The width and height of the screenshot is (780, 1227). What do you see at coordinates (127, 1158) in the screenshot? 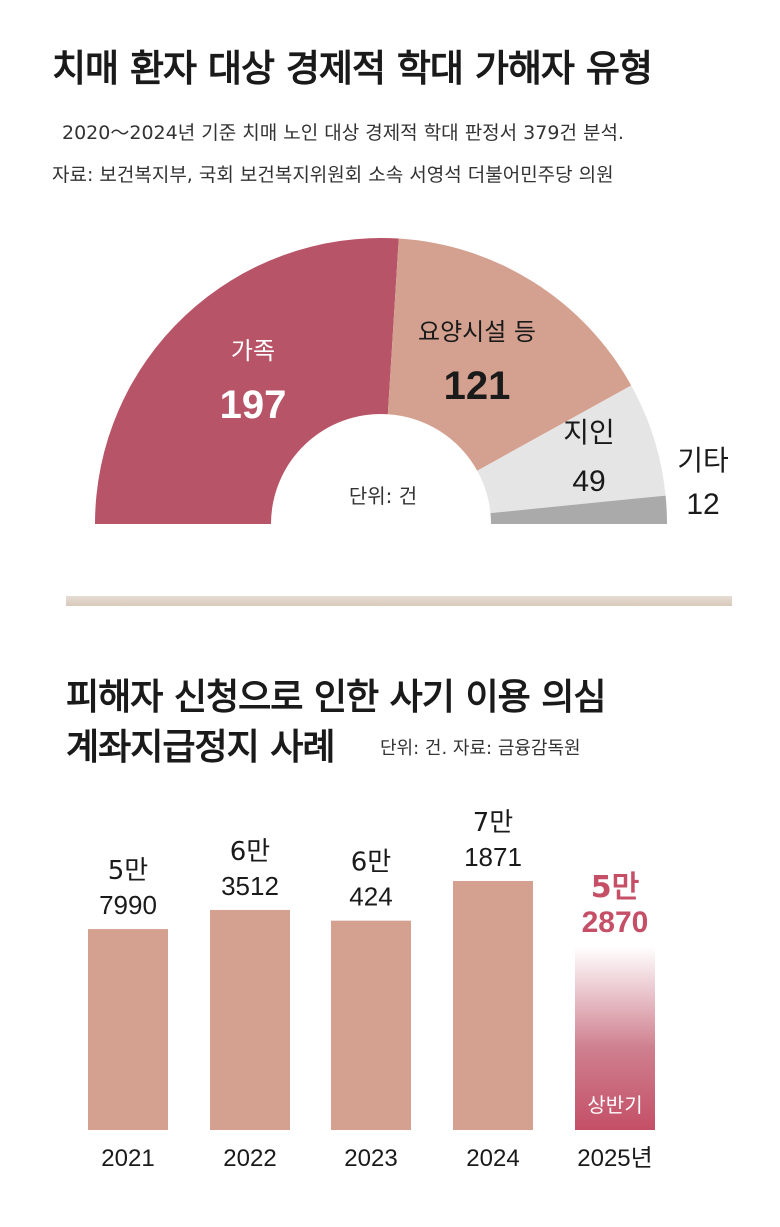
I see `x-tick-2021: 2021` at bounding box center [127, 1158].